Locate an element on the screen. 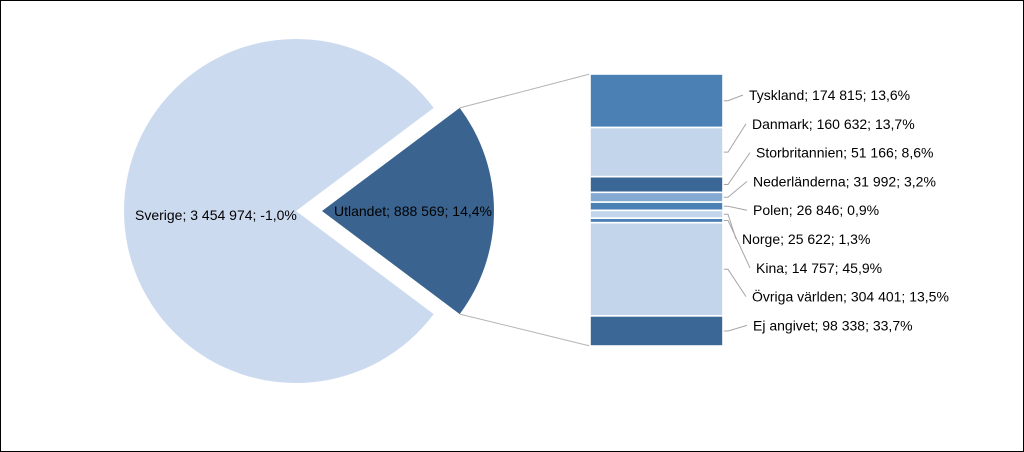 The image size is (1024, 452). bar-segment-nederlanderna is located at coordinates (656, 197).